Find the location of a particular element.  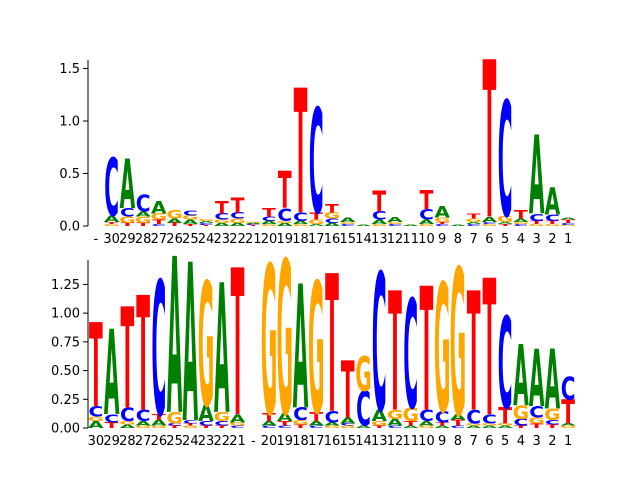

y-tick-label: 0.25 is located at coordinates (65, 400).